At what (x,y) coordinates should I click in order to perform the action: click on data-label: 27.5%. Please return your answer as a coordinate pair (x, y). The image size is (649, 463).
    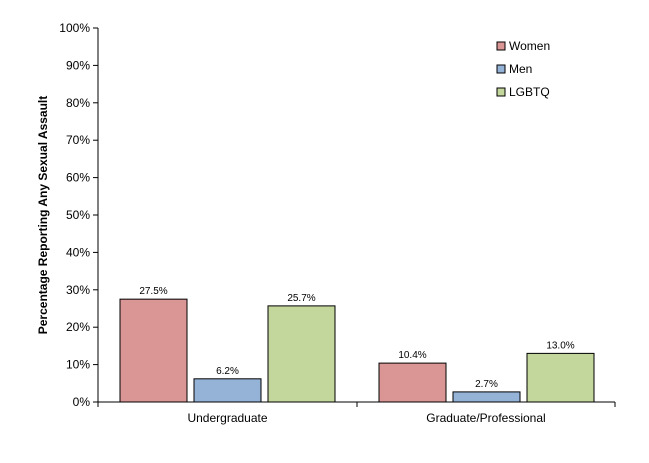
    Looking at the image, I should click on (153, 291).